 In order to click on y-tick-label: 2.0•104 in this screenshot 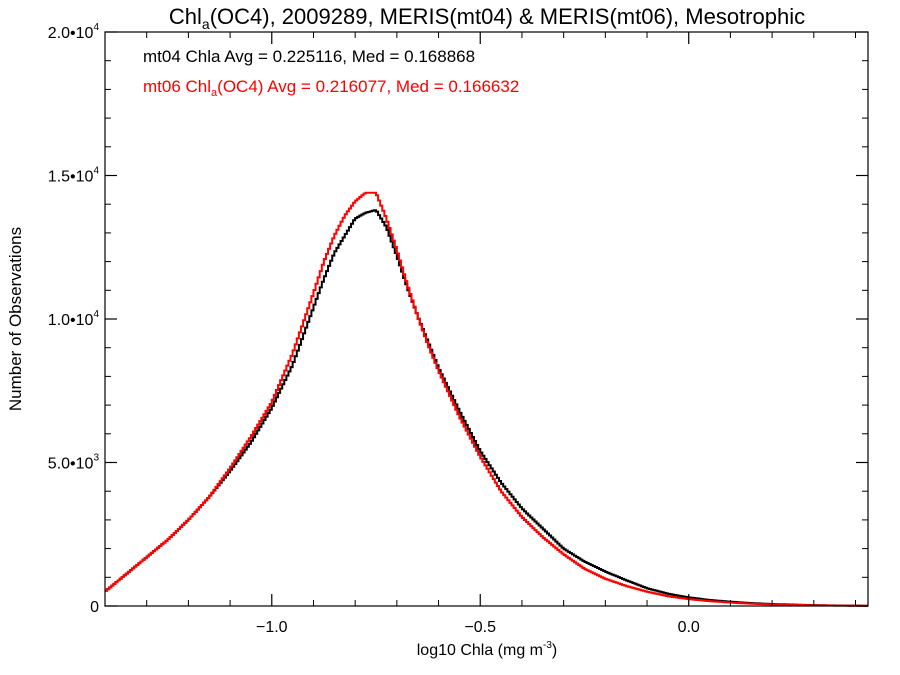, I will do `click(74, 32)`.